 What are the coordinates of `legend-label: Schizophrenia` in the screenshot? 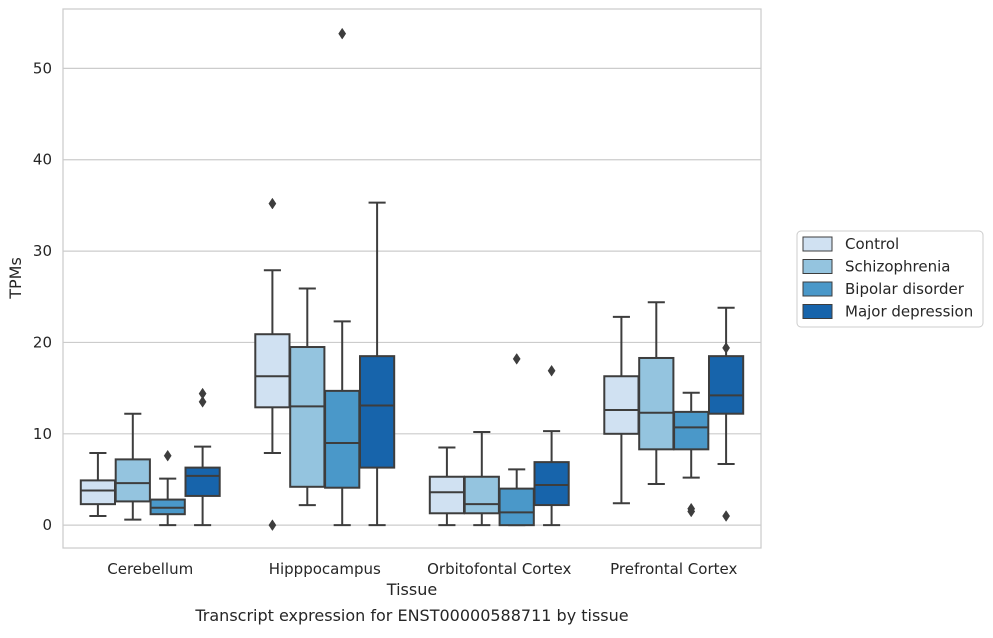 It's located at (897, 267).